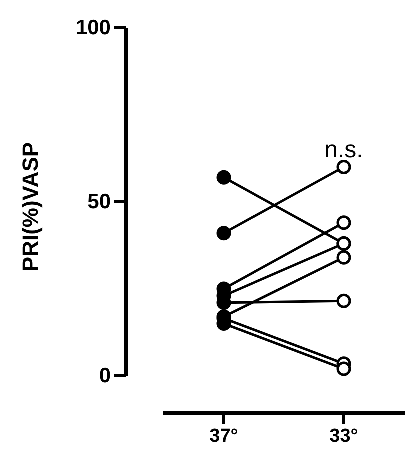  What do you see at coordinates (99, 202) in the screenshot?
I see `y-tick-label: 50` at bounding box center [99, 202].